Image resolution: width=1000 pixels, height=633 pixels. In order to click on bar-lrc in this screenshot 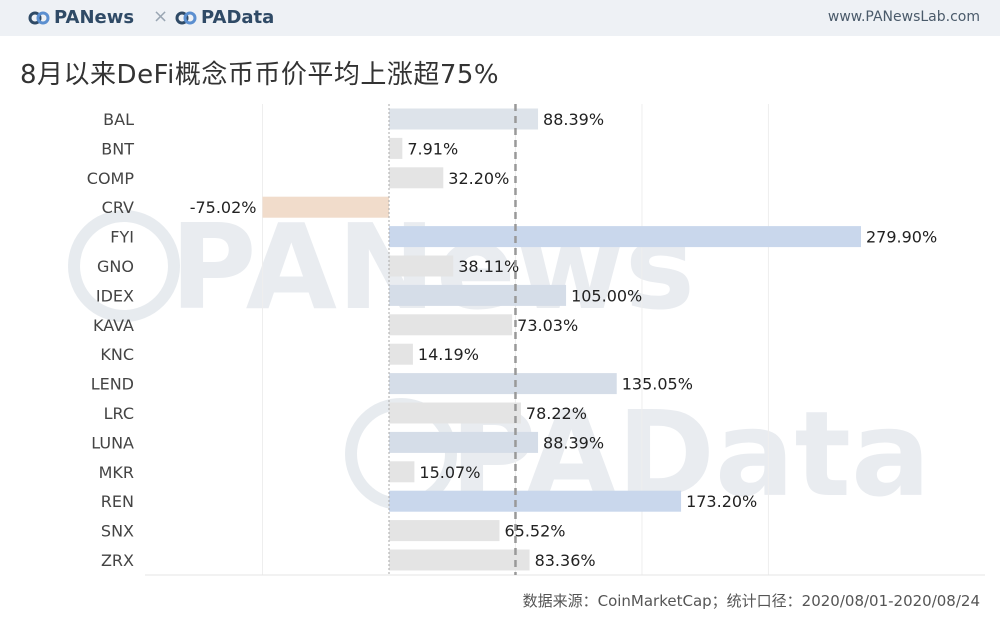, I will do `click(455, 413)`.